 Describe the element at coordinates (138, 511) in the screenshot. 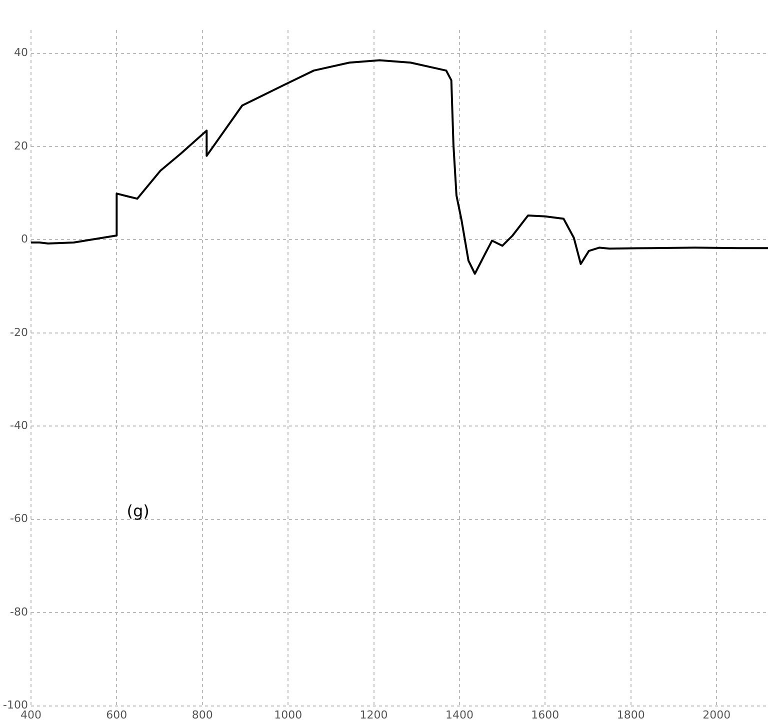

I see `annotation: (g)` at that location.